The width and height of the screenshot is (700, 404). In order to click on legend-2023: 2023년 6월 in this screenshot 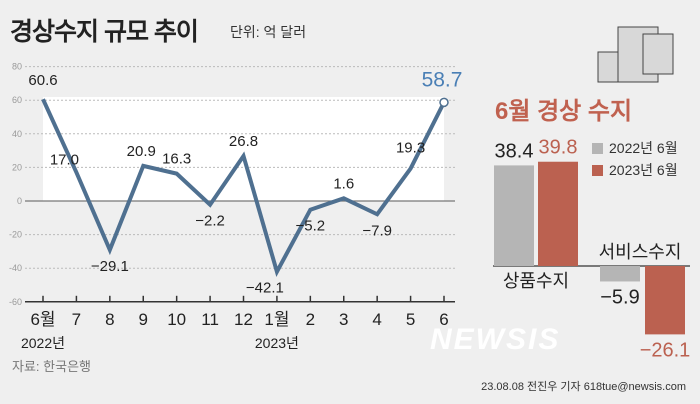, I will do `click(635, 170)`.